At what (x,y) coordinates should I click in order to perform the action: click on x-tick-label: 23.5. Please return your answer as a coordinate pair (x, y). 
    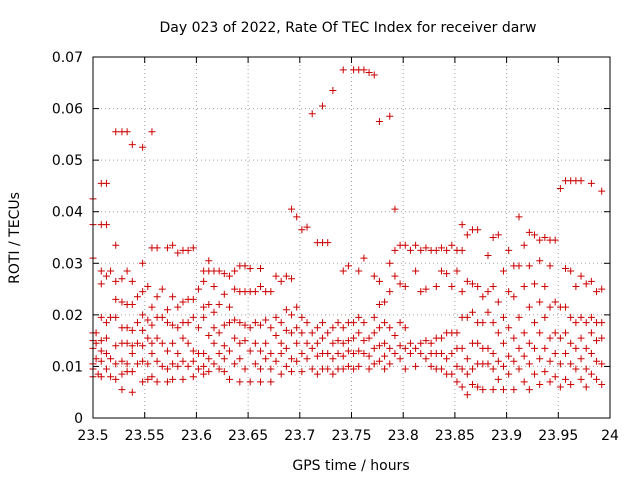
    Looking at the image, I should click on (92, 436).